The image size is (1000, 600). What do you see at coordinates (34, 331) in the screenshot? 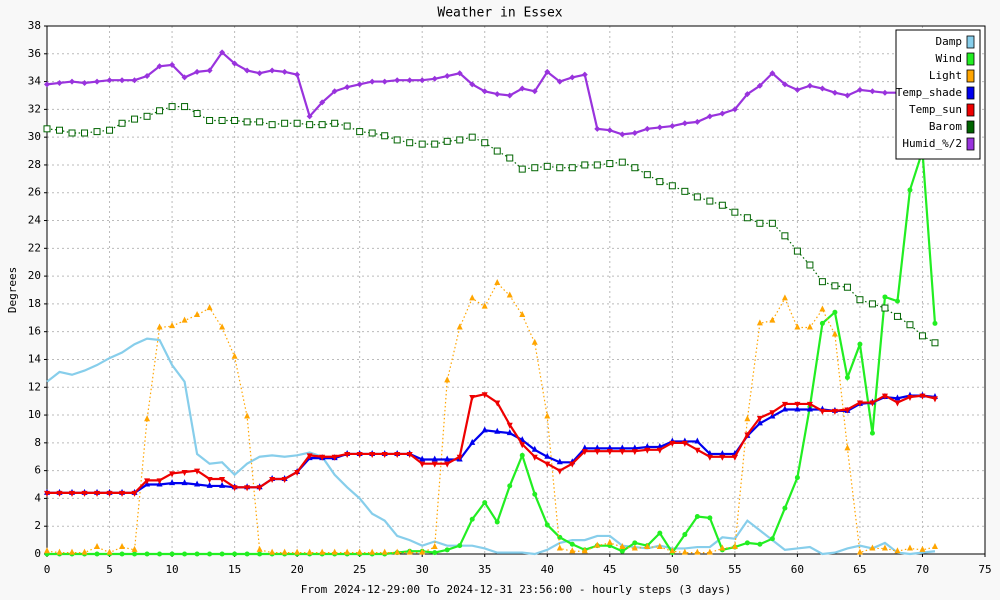
I see `y-tick-label: 16` at bounding box center [34, 331].